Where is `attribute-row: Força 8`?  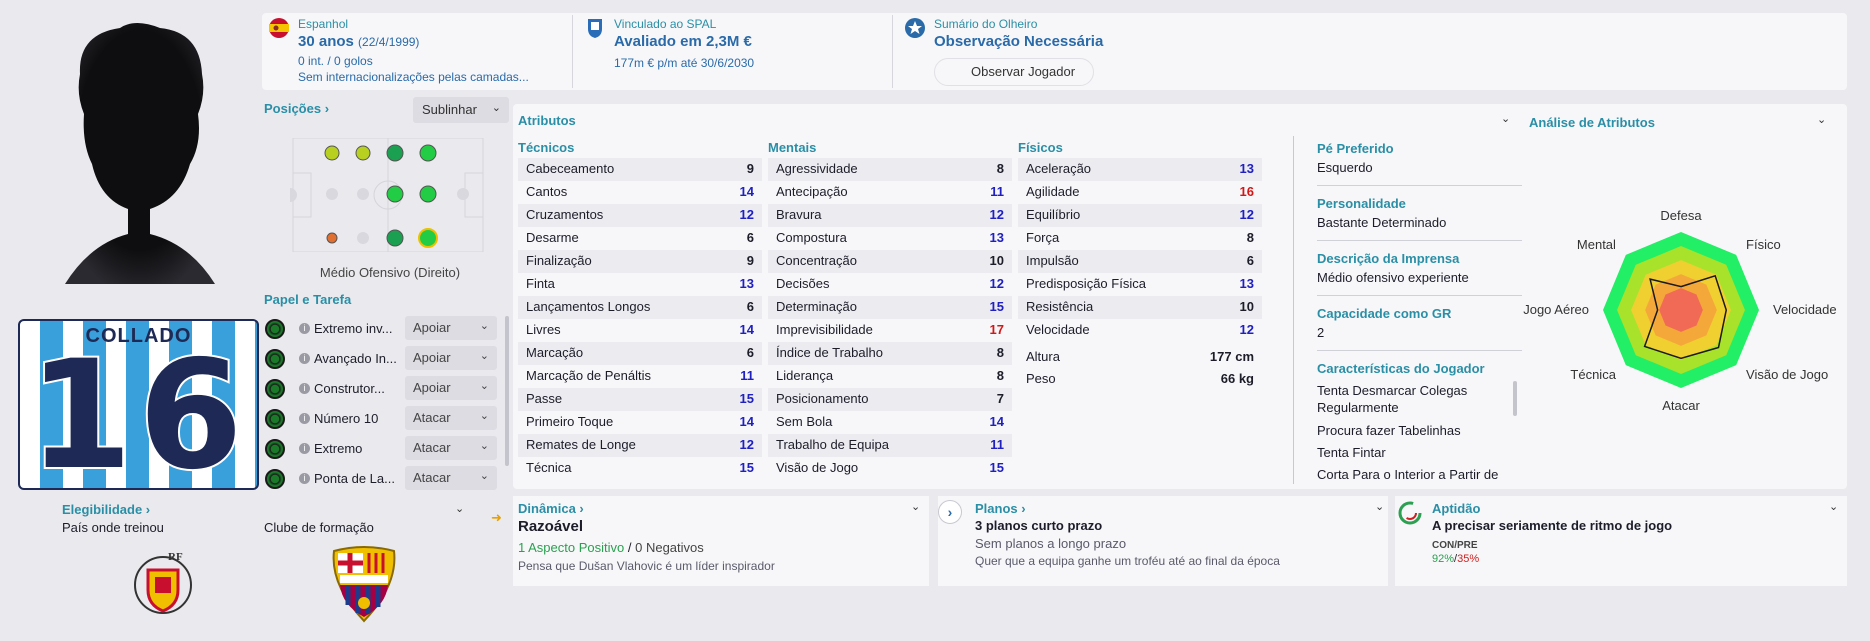
attribute-row: Força 8 is located at coordinates (1140, 238).